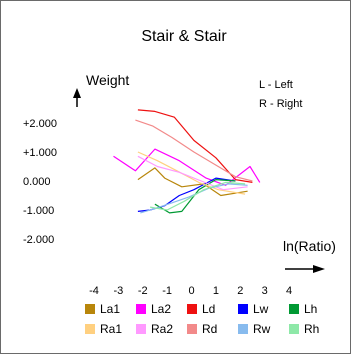  I want to click on legend-label-la1: La1, so click(110, 309).